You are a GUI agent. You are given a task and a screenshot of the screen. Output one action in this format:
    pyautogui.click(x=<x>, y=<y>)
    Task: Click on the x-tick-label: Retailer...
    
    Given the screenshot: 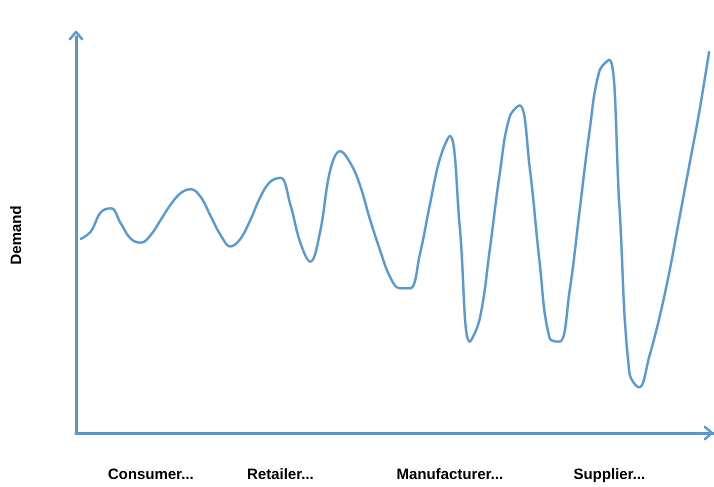 What is the action you would take?
    pyautogui.click(x=280, y=474)
    